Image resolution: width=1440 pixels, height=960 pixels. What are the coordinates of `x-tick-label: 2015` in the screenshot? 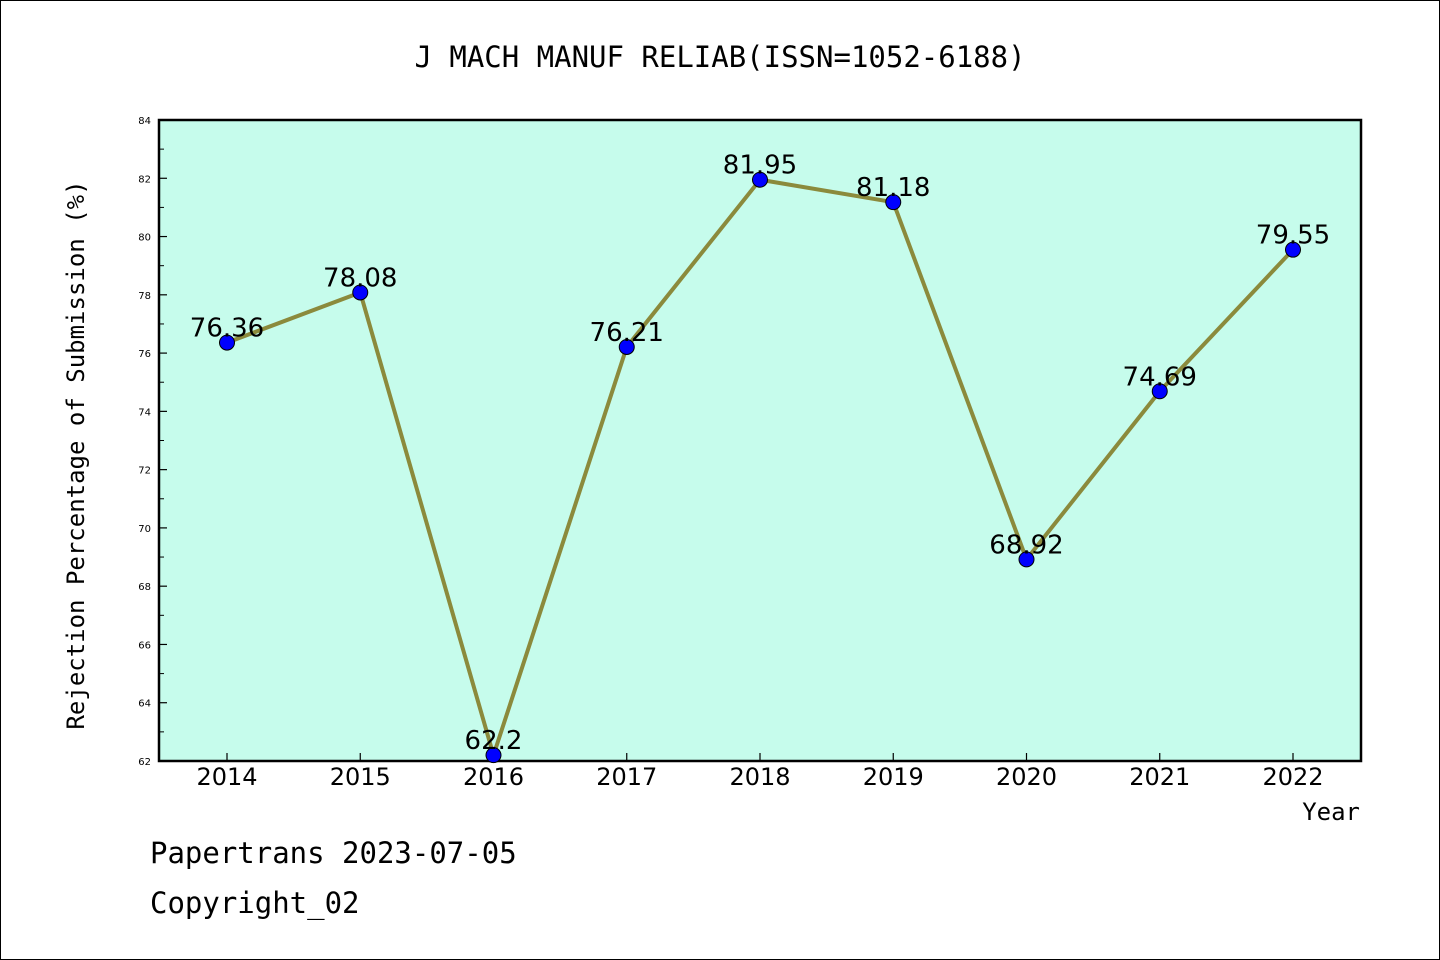 It's located at (360, 777).